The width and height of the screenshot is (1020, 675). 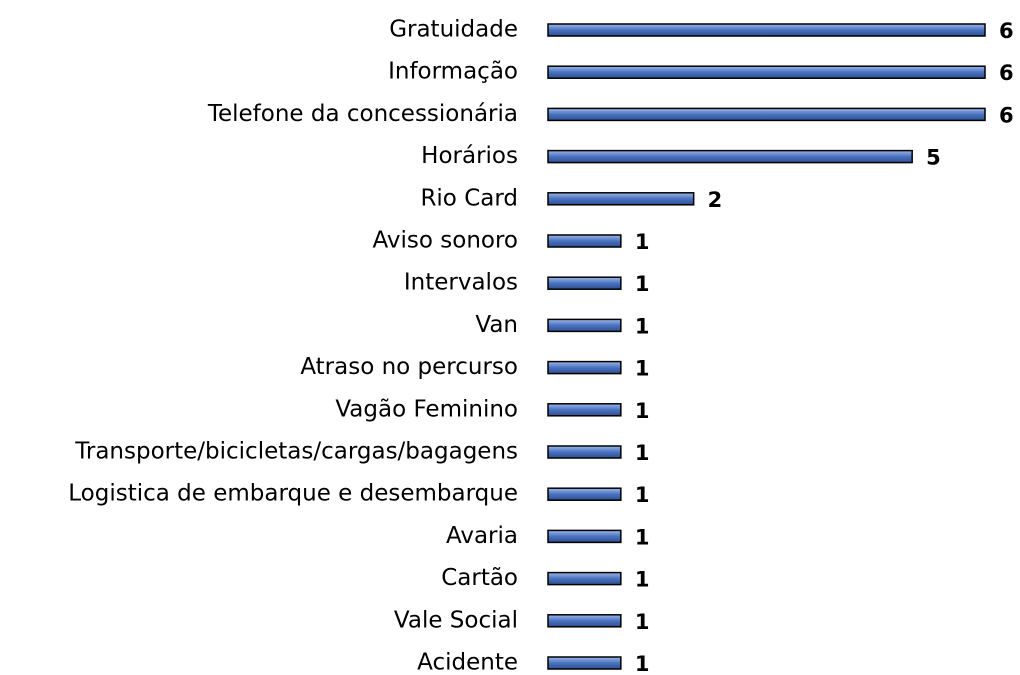 What do you see at coordinates (461, 283) in the screenshot?
I see `category-label: Intervalos` at bounding box center [461, 283].